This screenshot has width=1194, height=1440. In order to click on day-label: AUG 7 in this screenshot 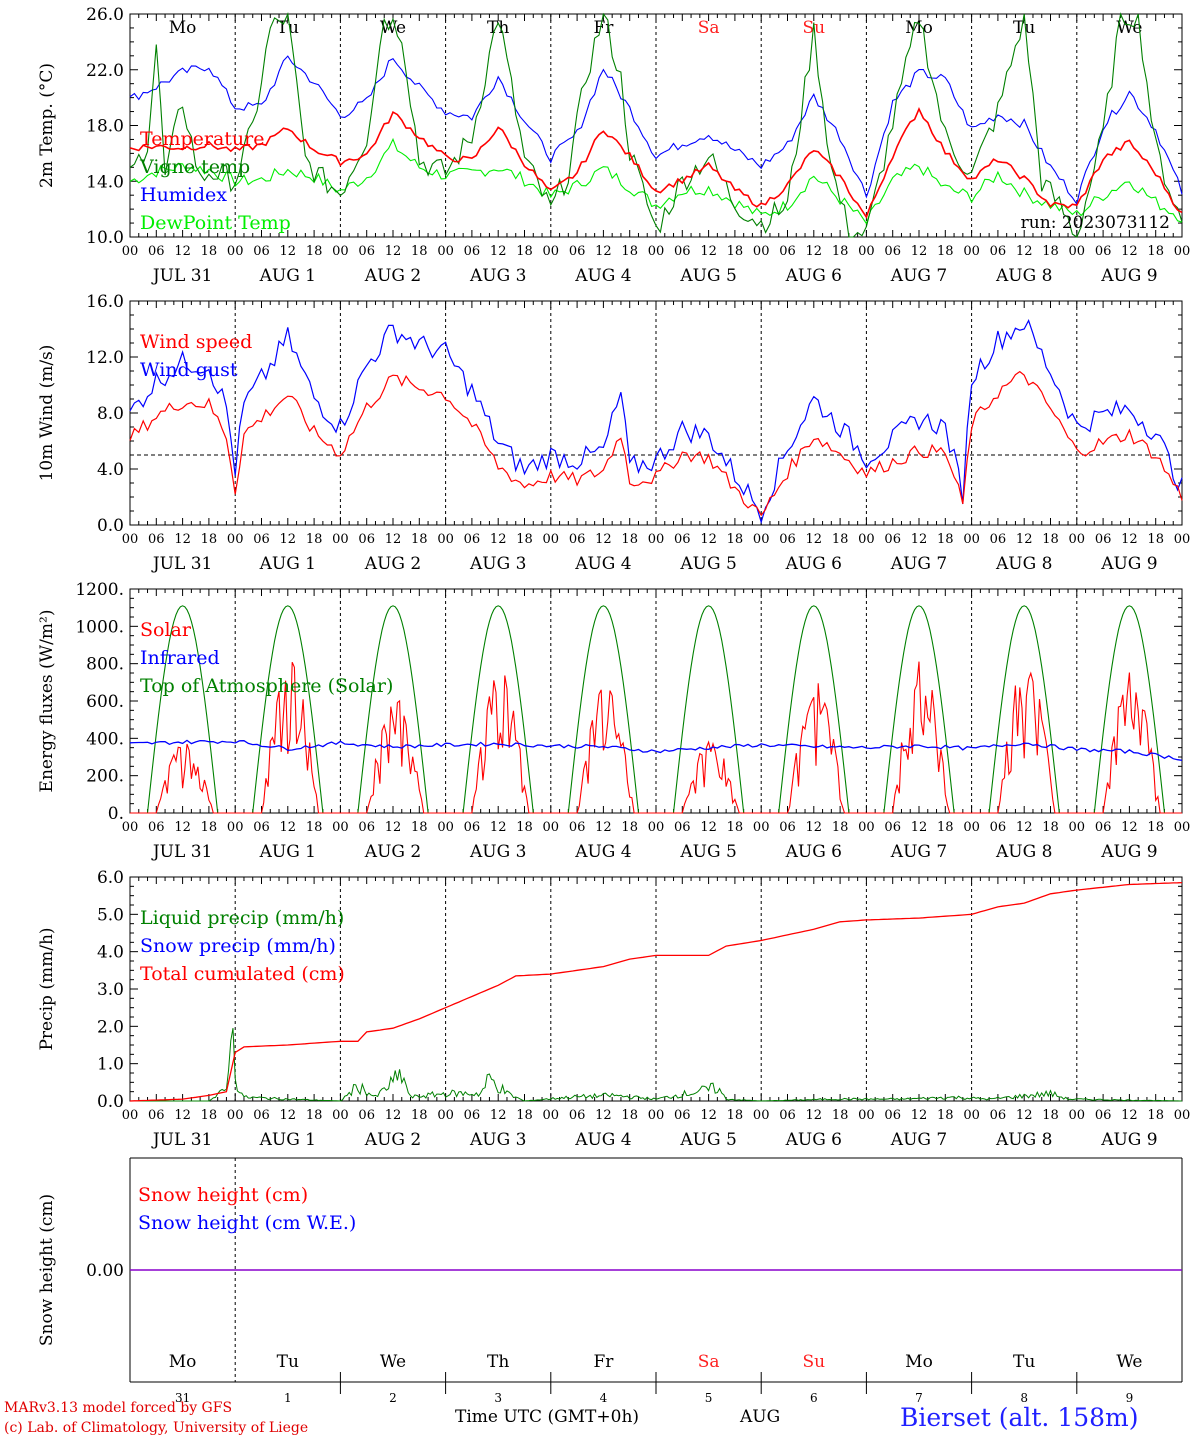, I will do `click(918, 852)`.